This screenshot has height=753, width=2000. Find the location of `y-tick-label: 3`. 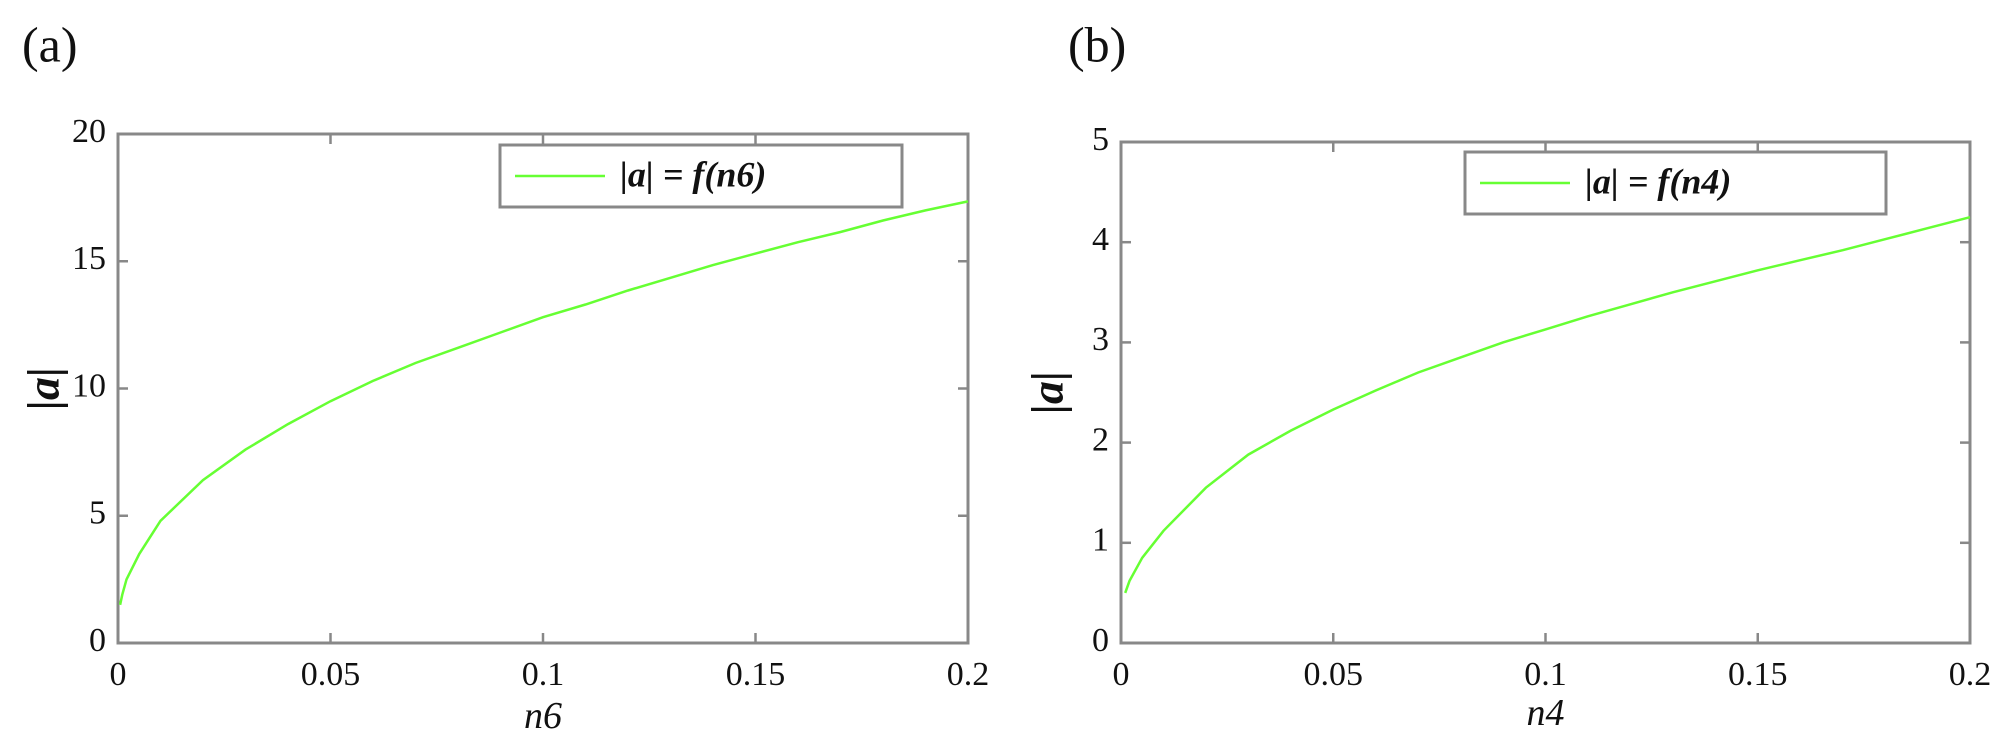

y-tick-label: 3 is located at coordinates (1100, 339).